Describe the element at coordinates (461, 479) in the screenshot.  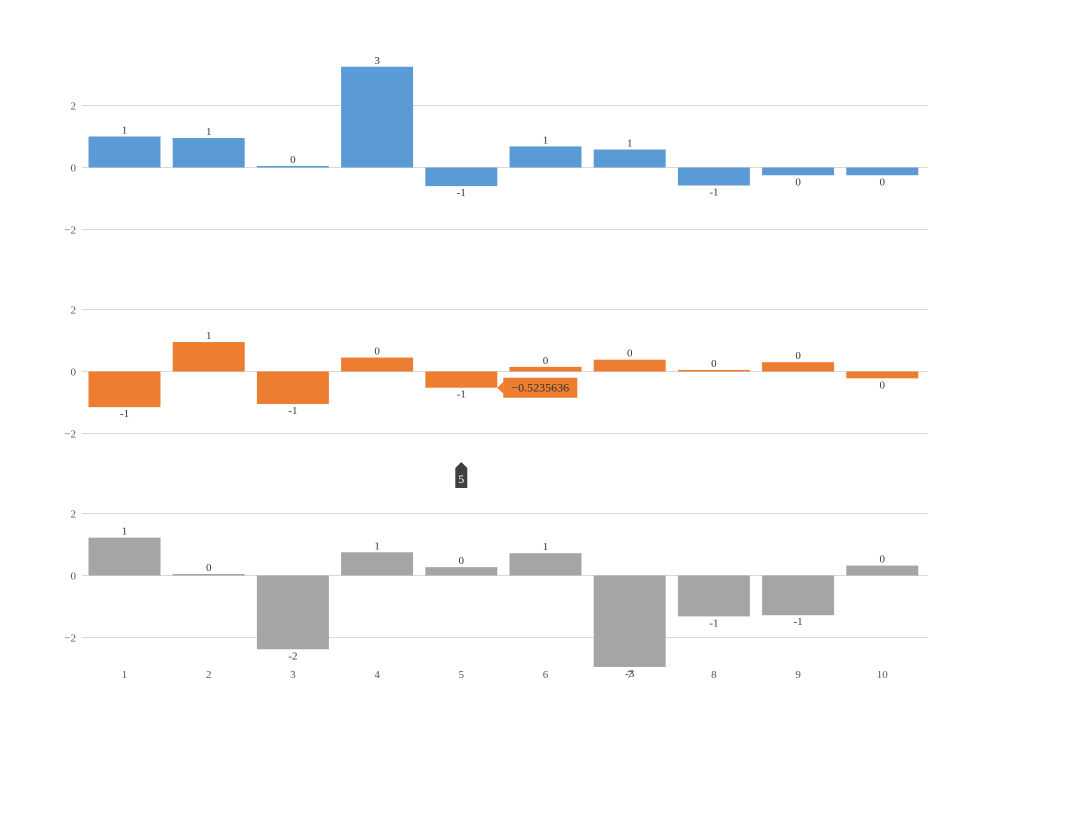
I see `cursor-label: 5` at that location.